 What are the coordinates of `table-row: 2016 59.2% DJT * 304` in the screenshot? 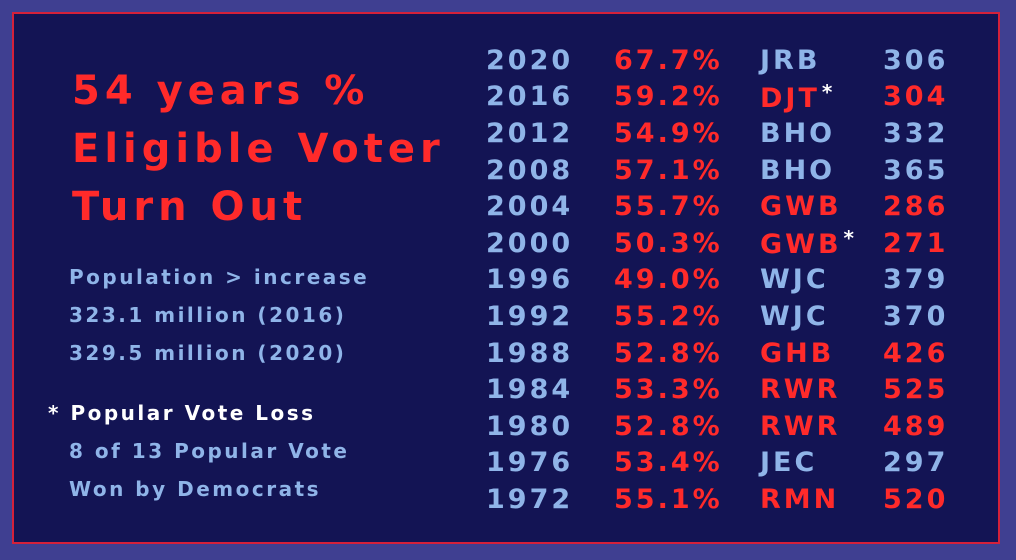 It's located at (724, 97).